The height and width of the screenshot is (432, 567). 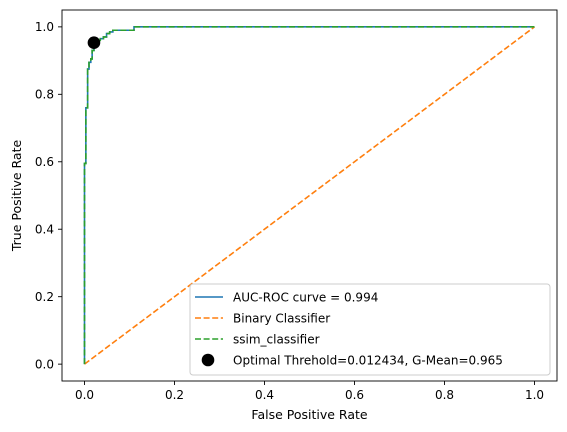 What do you see at coordinates (368, 360) in the screenshot?
I see `legend-label: Optimal Threhold=0.012434, G-Mean=0.965` at bounding box center [368, 360].